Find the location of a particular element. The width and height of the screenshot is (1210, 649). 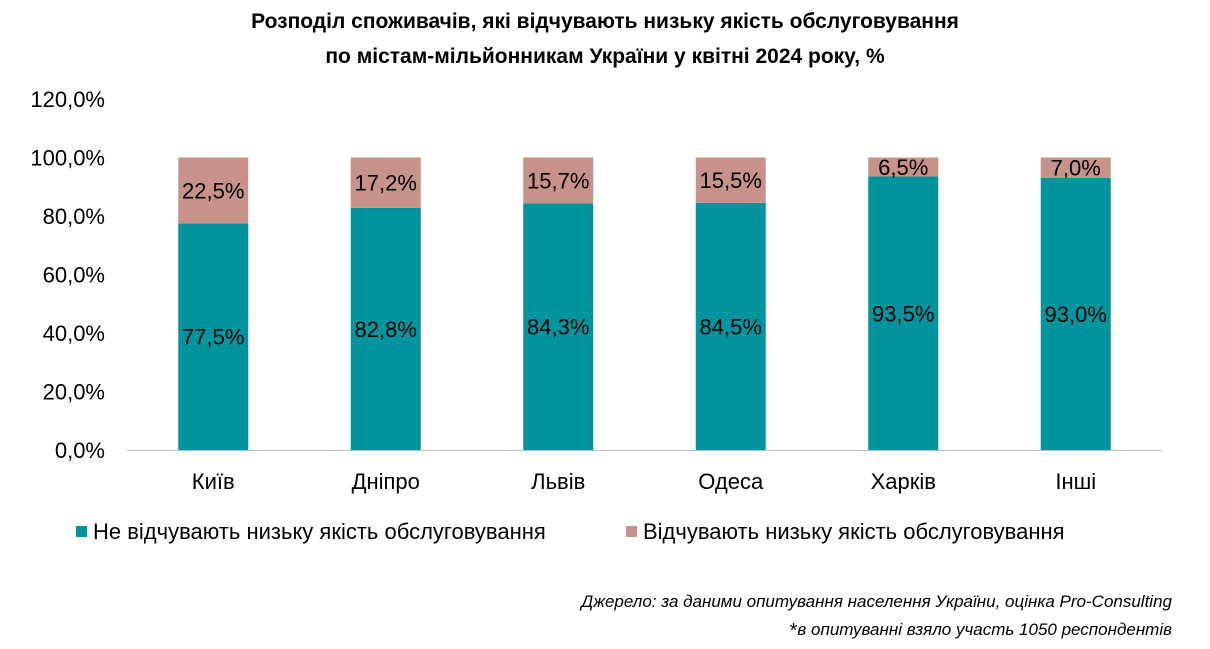

data-label: 15,5% is located at coordinates (731, 180).